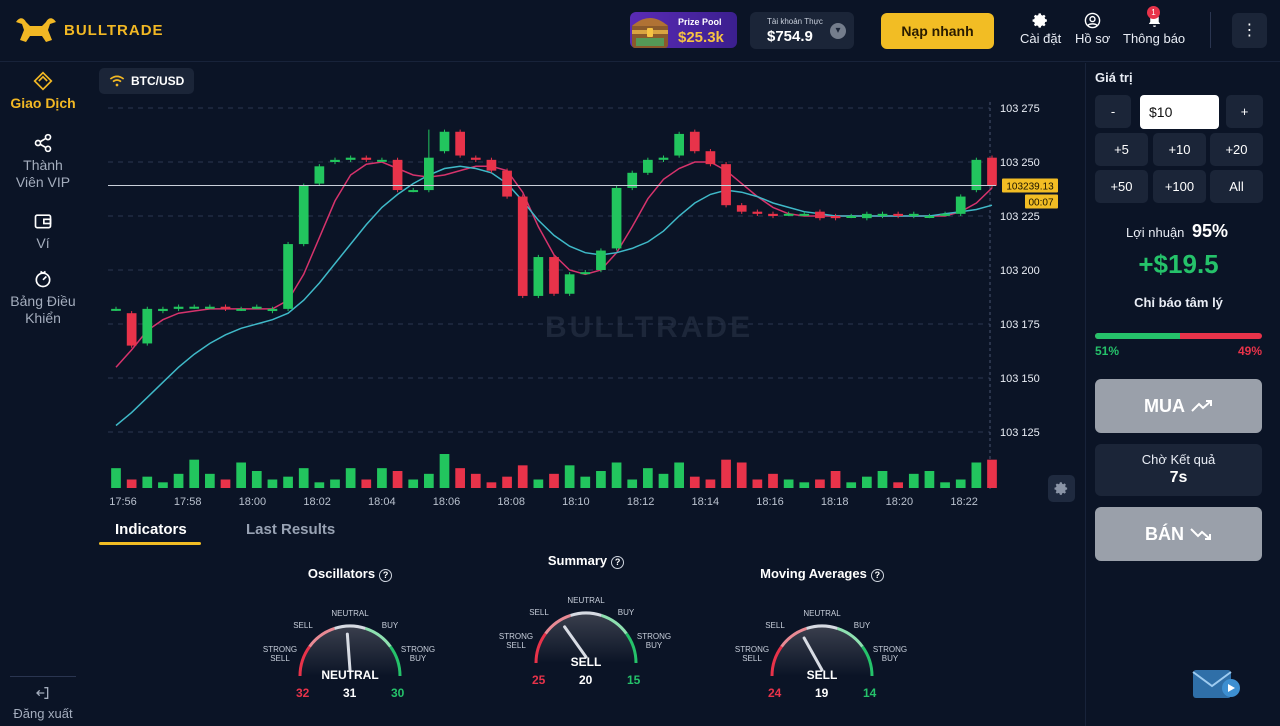 This screenshot has height=726, width=1280. Describe the element at coordinates (1020, 163) in the screenshot. I see `y-tick-label: 103 250` at that location.